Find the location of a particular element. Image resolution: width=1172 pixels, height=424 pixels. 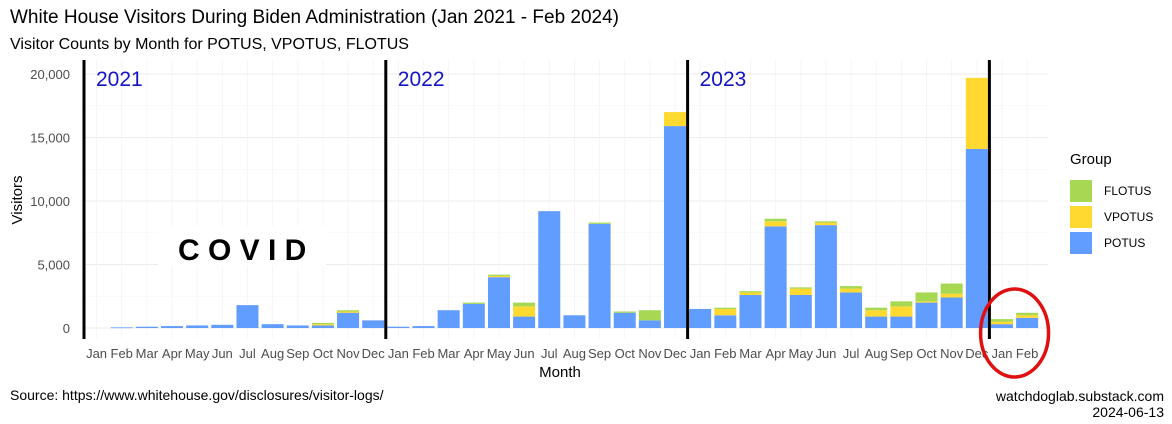

x-tick-label: Oct is located at coordinates (926, 353).